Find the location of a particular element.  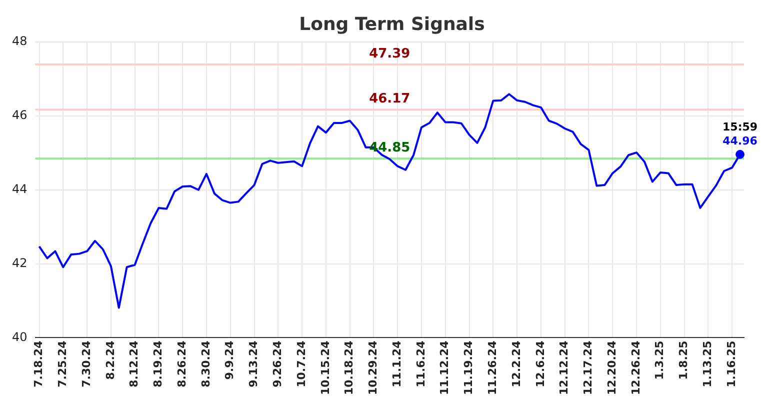

y-tick-label: 48 is located at coordinates (20, 41).